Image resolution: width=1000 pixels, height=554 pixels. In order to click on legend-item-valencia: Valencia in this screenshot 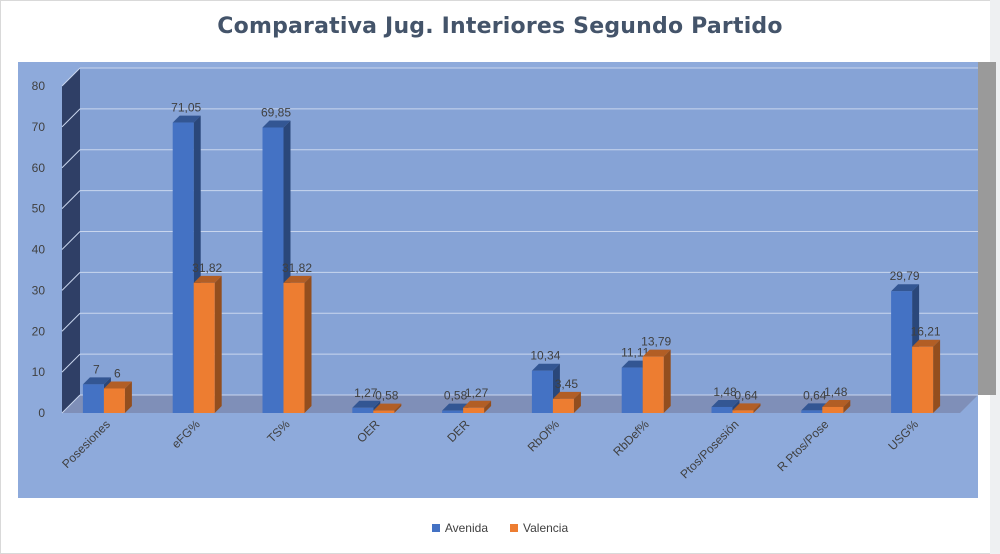, I will do `click(539, 528)`.